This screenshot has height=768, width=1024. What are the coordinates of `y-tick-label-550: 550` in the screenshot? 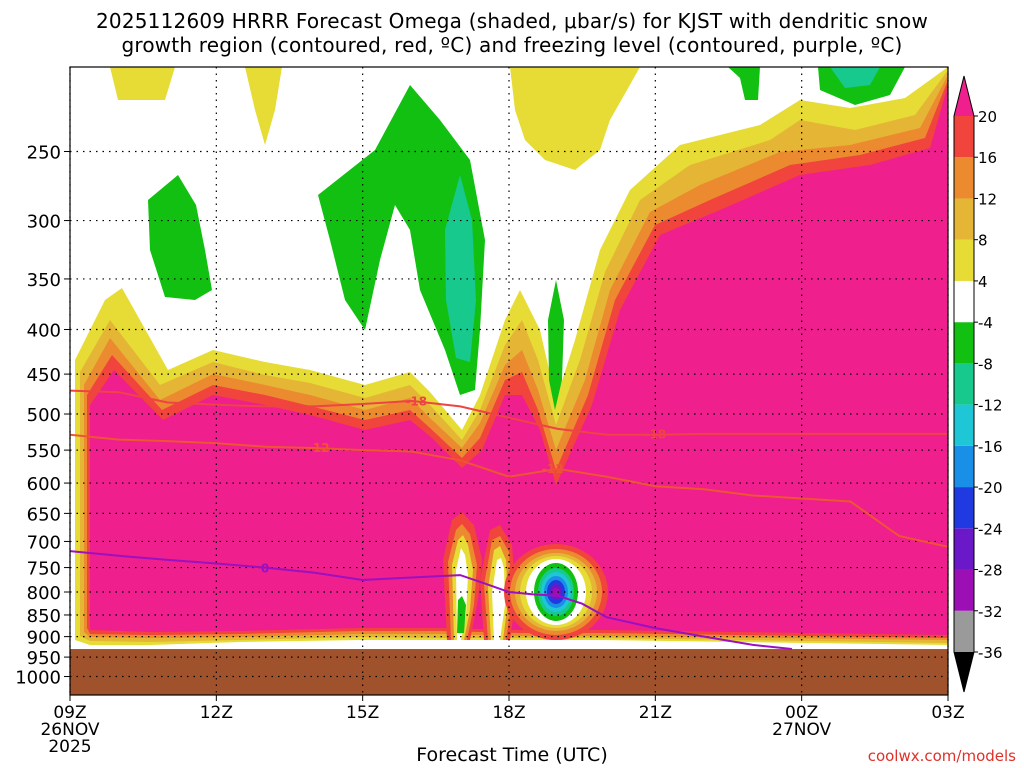 It's located at (44, 451).